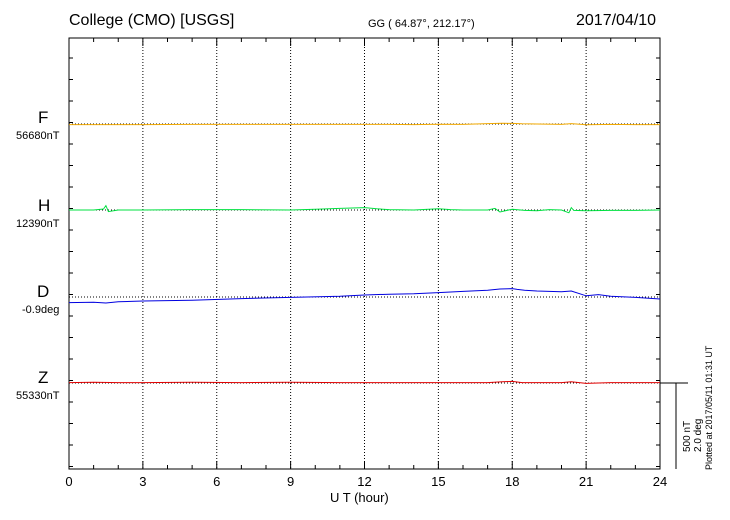  Describe the element at coordinates (44, 205) in the screenshot. I see `channel-label-h: H` at that location.